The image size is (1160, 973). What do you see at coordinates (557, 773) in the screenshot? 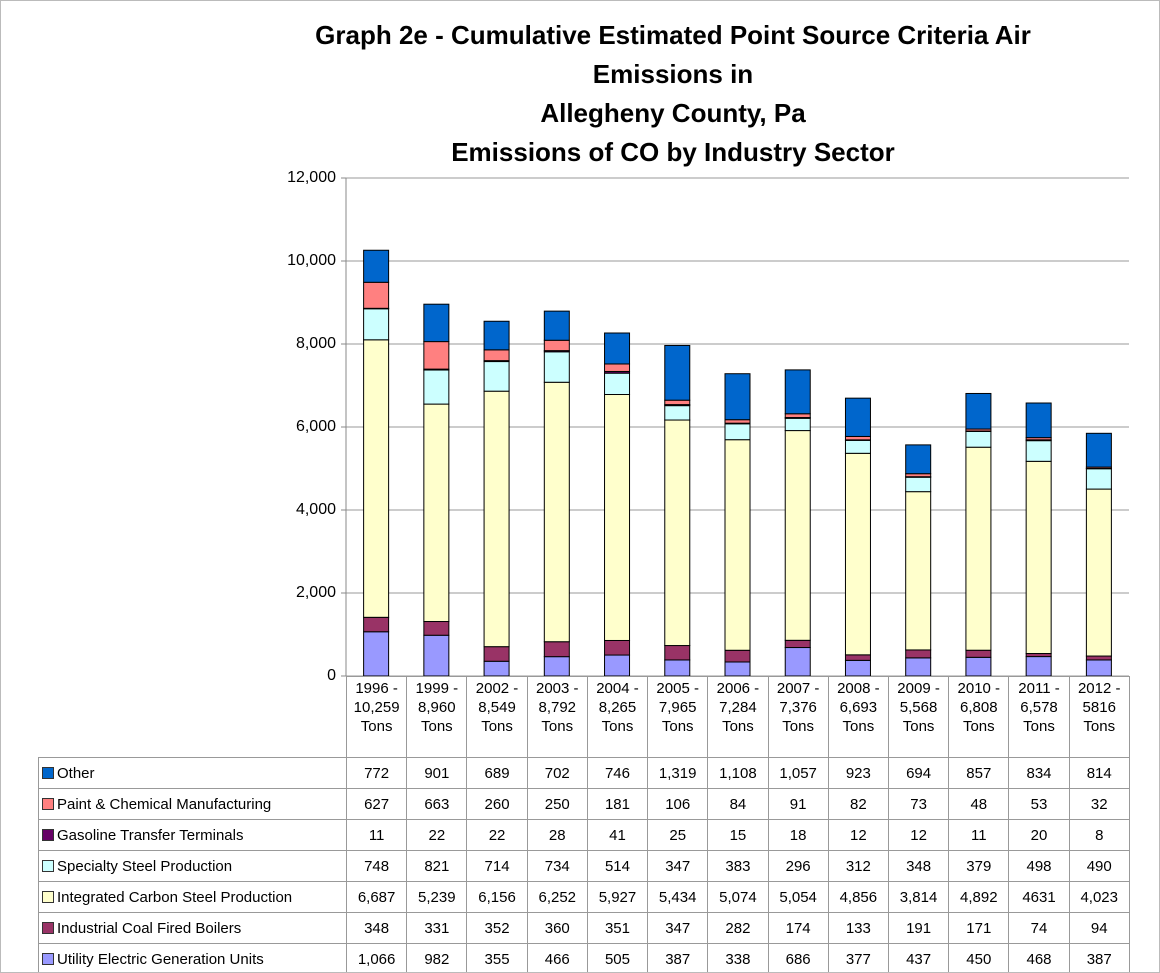
I see `table-value: 702` at bounding box center [557, 773].